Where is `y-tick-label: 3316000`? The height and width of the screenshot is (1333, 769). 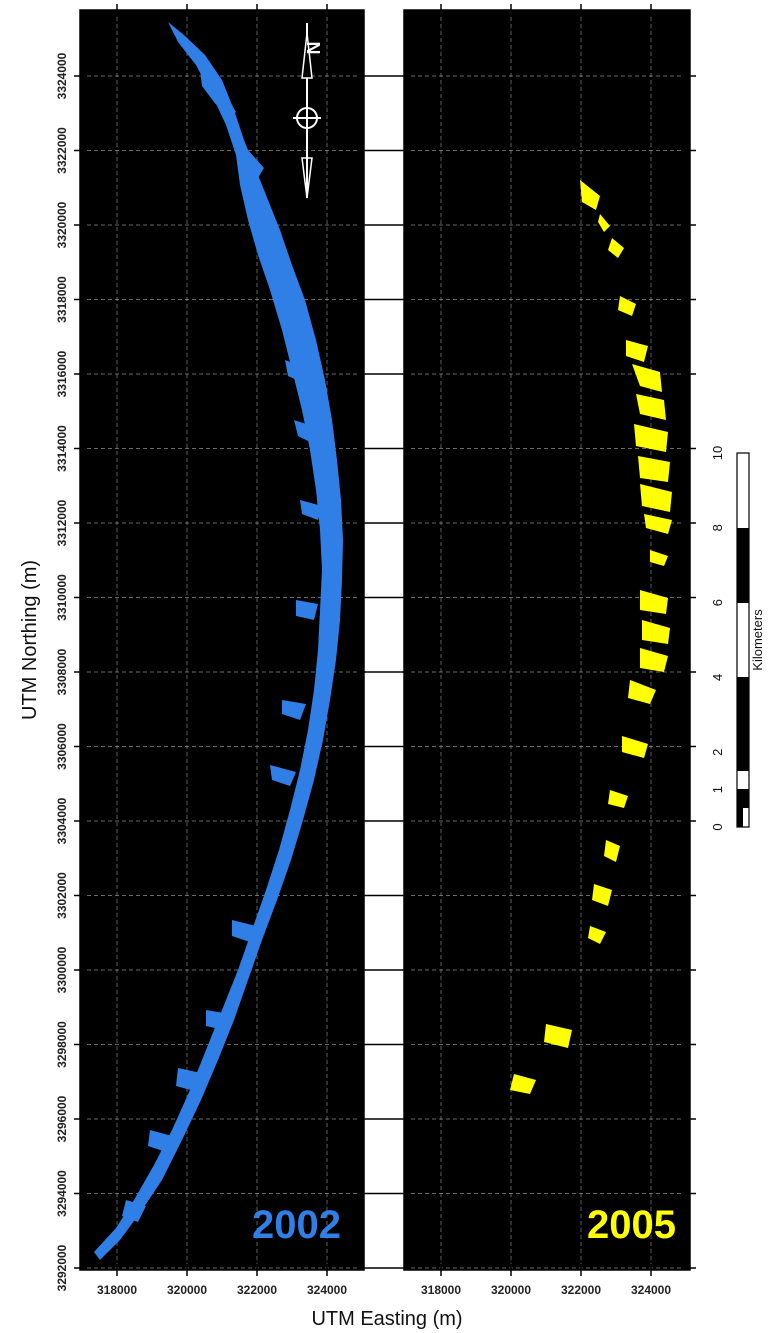 y-tick-label: 3316000 is located at coordinates (62, 373).